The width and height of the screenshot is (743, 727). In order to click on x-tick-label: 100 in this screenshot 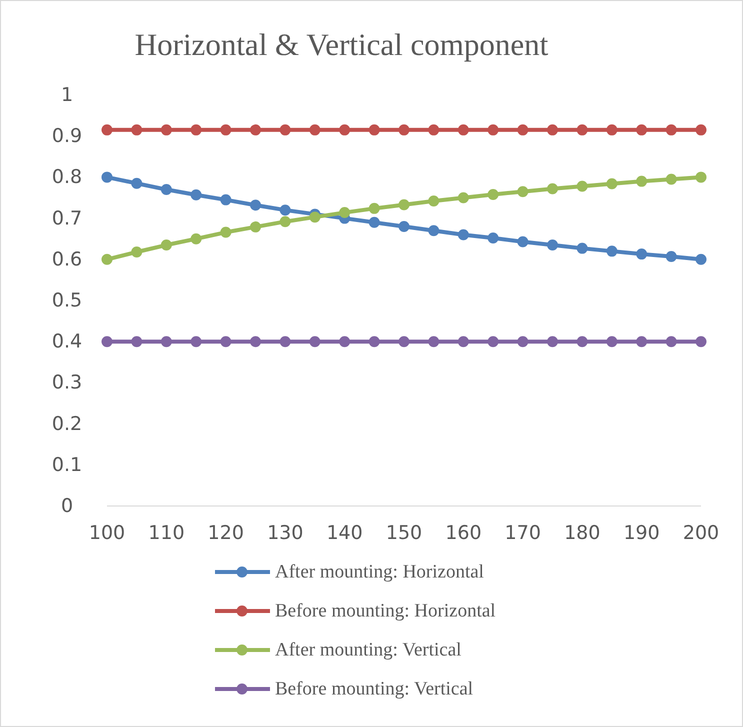, I will do `click(107, 533)`.